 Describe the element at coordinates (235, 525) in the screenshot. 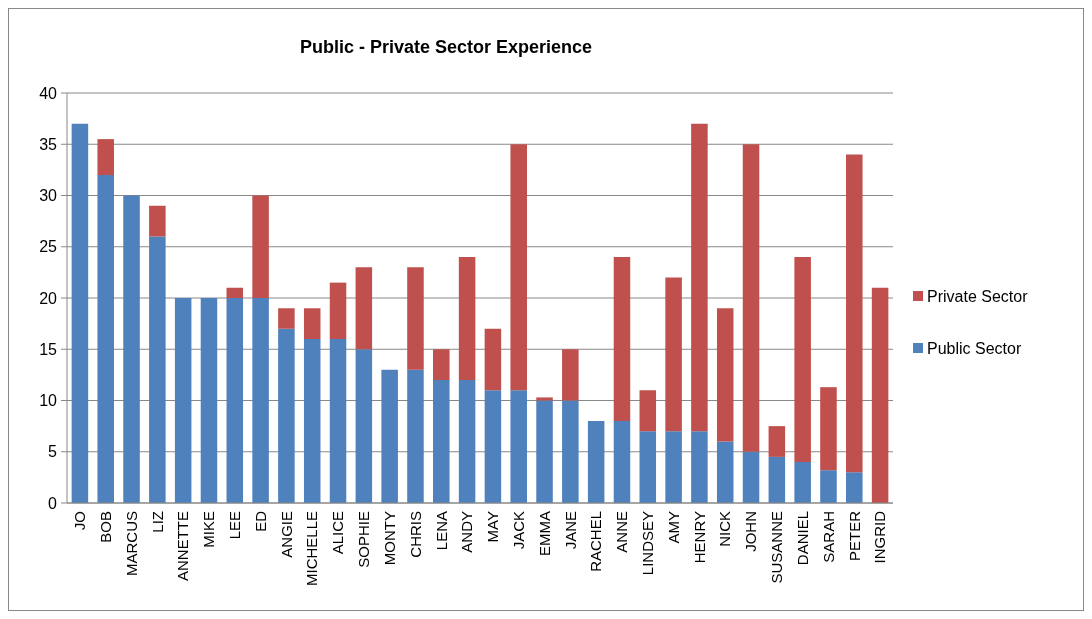

I see `x-tick-label: LEE` at that location.